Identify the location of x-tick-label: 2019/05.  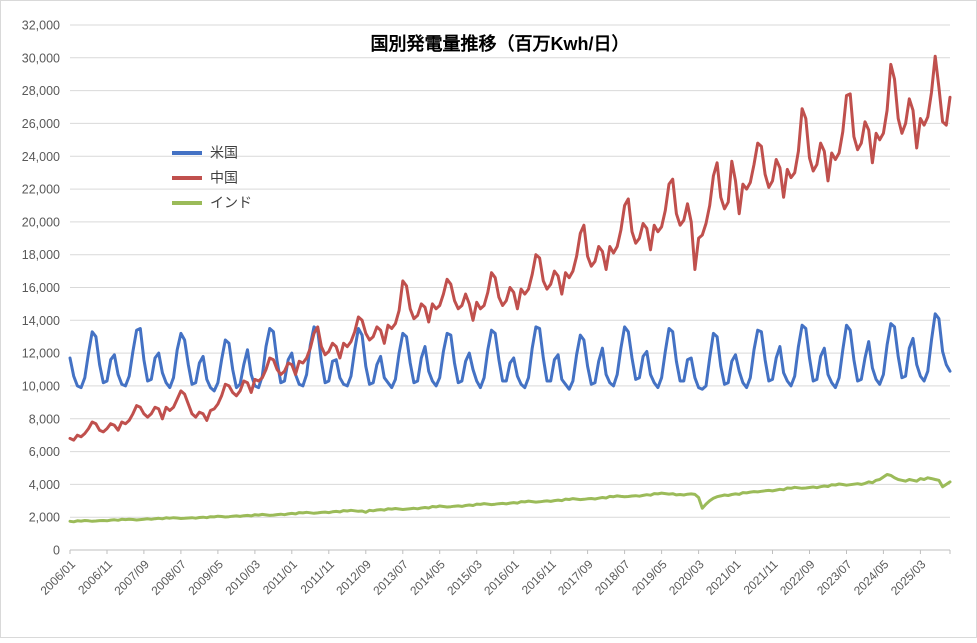
(649, 577).